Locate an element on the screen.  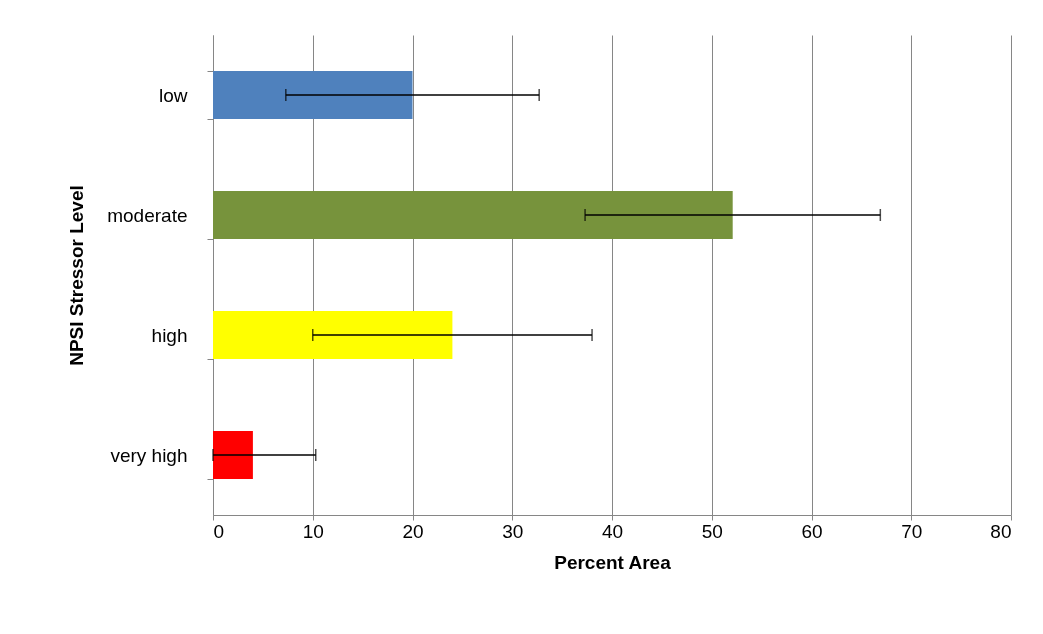
y-tick-label: low is located at coordinates (173, 95).